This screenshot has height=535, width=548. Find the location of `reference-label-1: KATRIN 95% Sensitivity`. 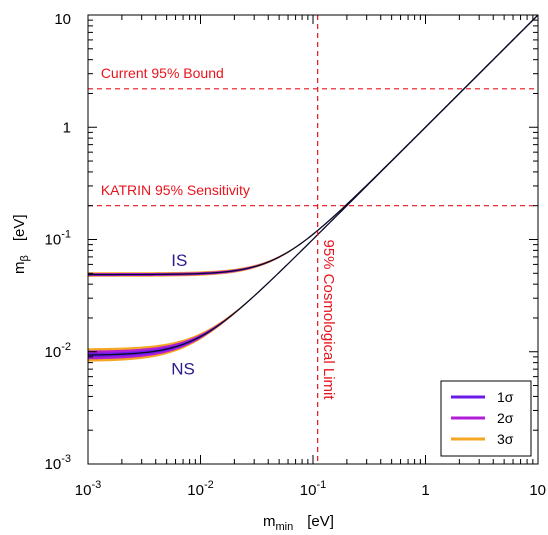

reference-label-1: KATRIN 95% Sensitivity is located at coordinates (175, 190).